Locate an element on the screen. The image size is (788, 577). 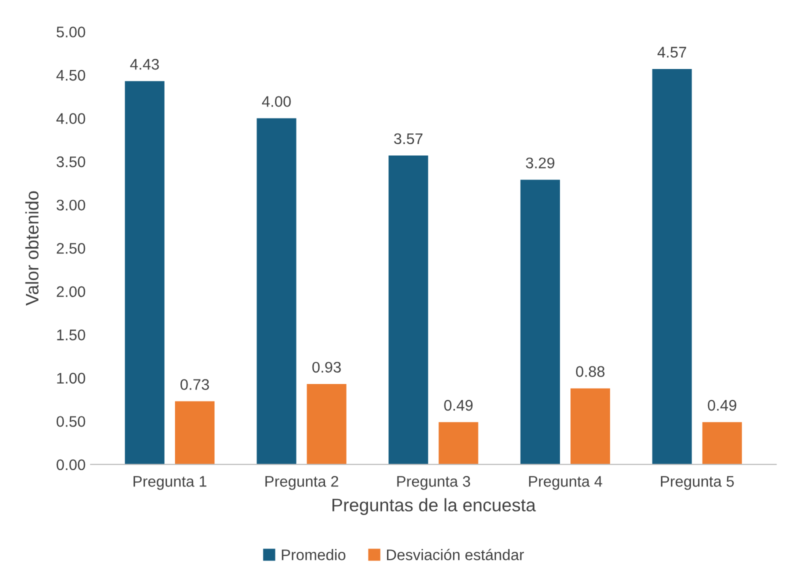
y-tick-label: 3.50 is located at coordinates (71, 162).